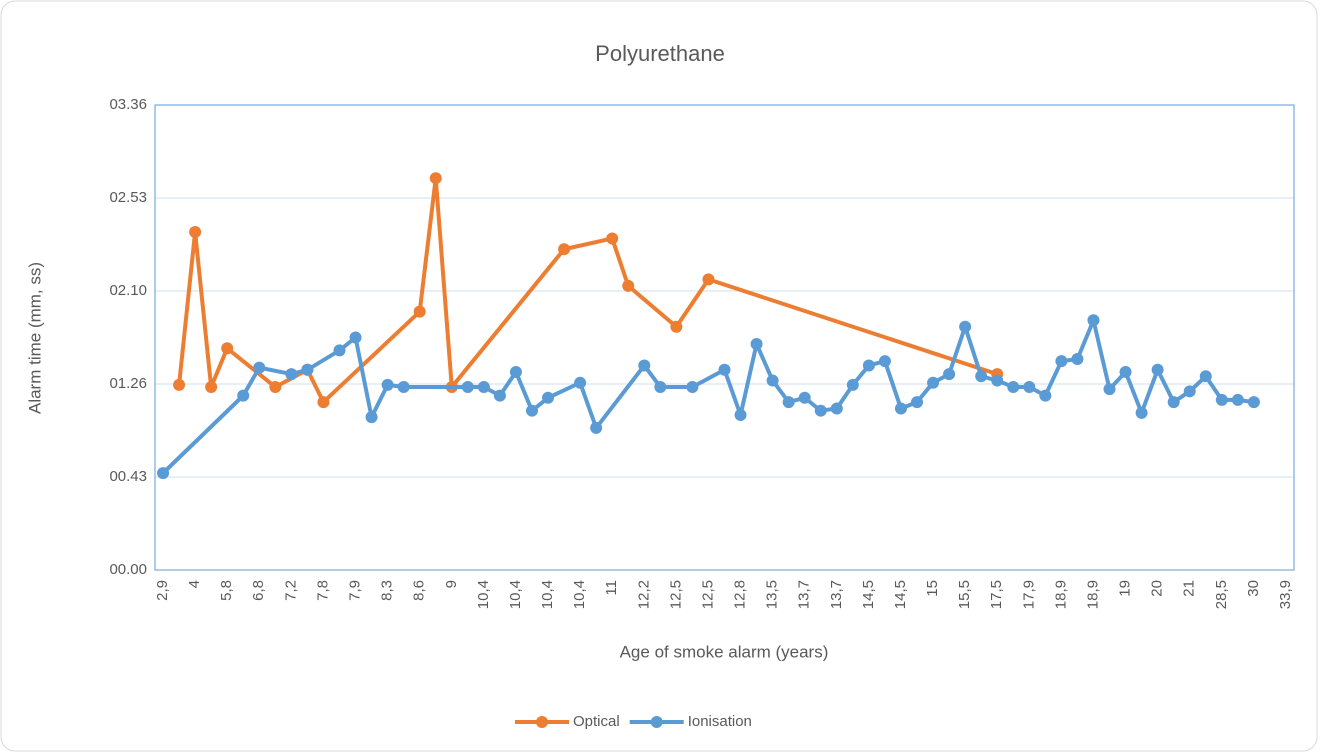 The width and height of the screenshot is (1320, 754). Describe the element at coordinates (596, 721) in the screenshot. I see `legend-label: Optical` at that location.